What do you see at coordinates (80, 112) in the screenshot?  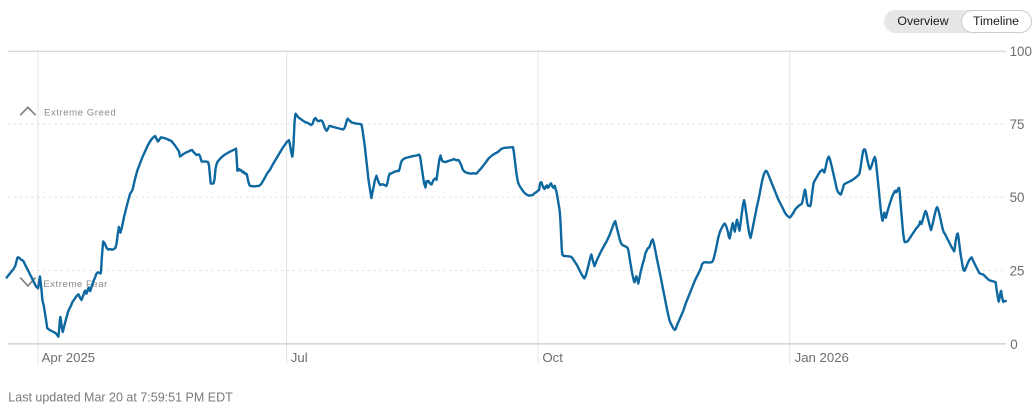 I see `svg-text: Extreme Greed` at bounding box center [80, 112].